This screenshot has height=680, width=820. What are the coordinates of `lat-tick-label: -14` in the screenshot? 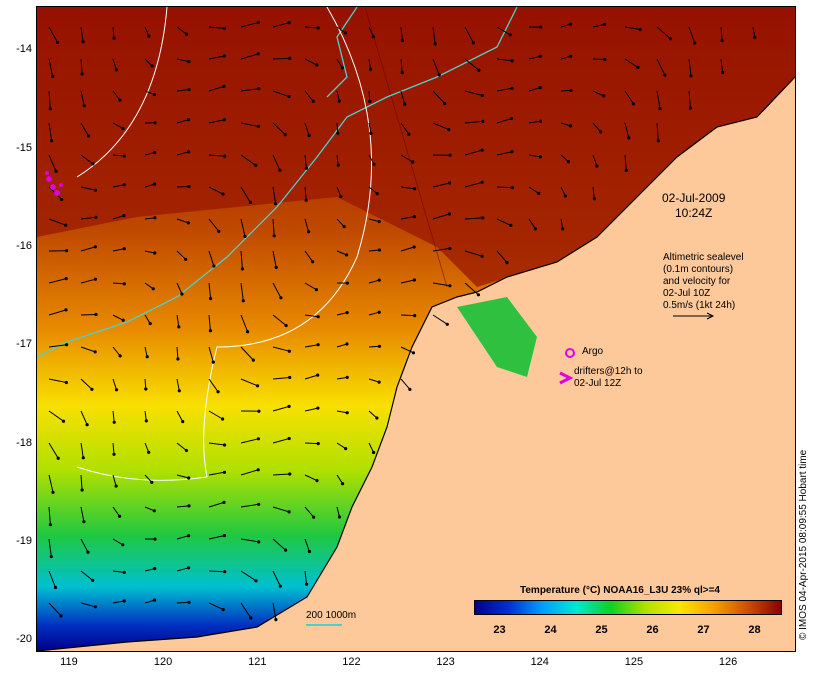 It's located at (24, 49).